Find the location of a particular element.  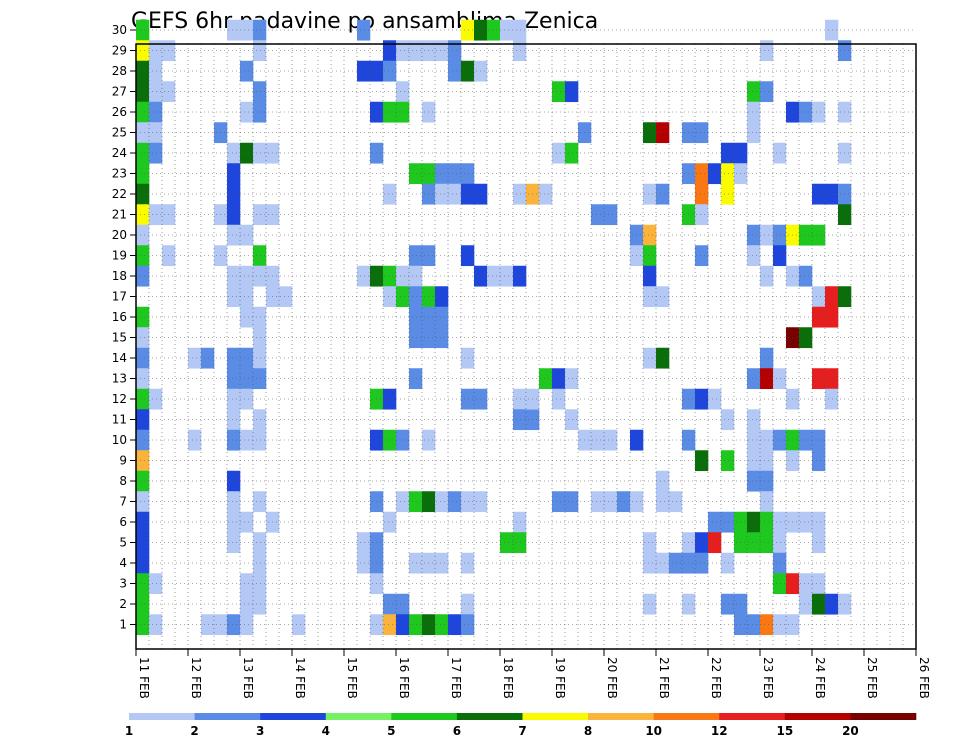

y-tick-label: 14 is located at coordinates (119, 358).